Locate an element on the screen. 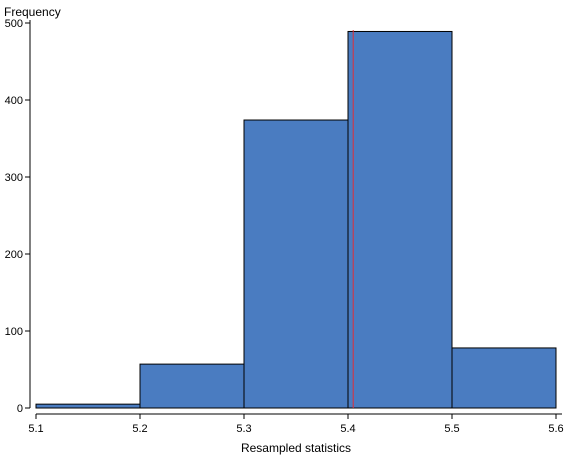 The image size is (567, 463). y-tick-label: 0 is located at coordinates (20, 409).